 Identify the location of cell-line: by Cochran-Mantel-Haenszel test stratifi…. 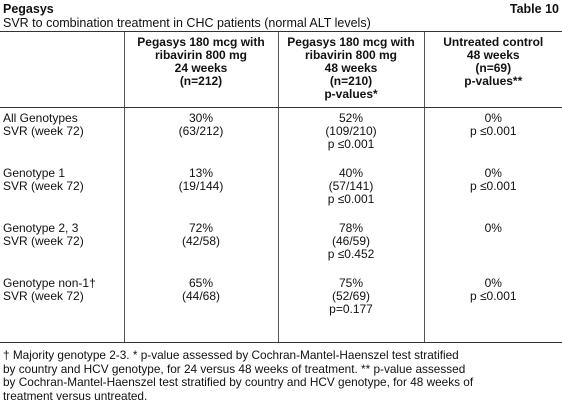
(281, 383).